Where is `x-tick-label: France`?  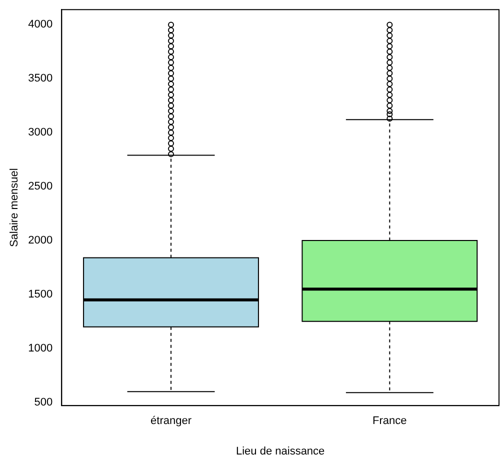
x-tick-label: France is located at coordinates (389, 421).